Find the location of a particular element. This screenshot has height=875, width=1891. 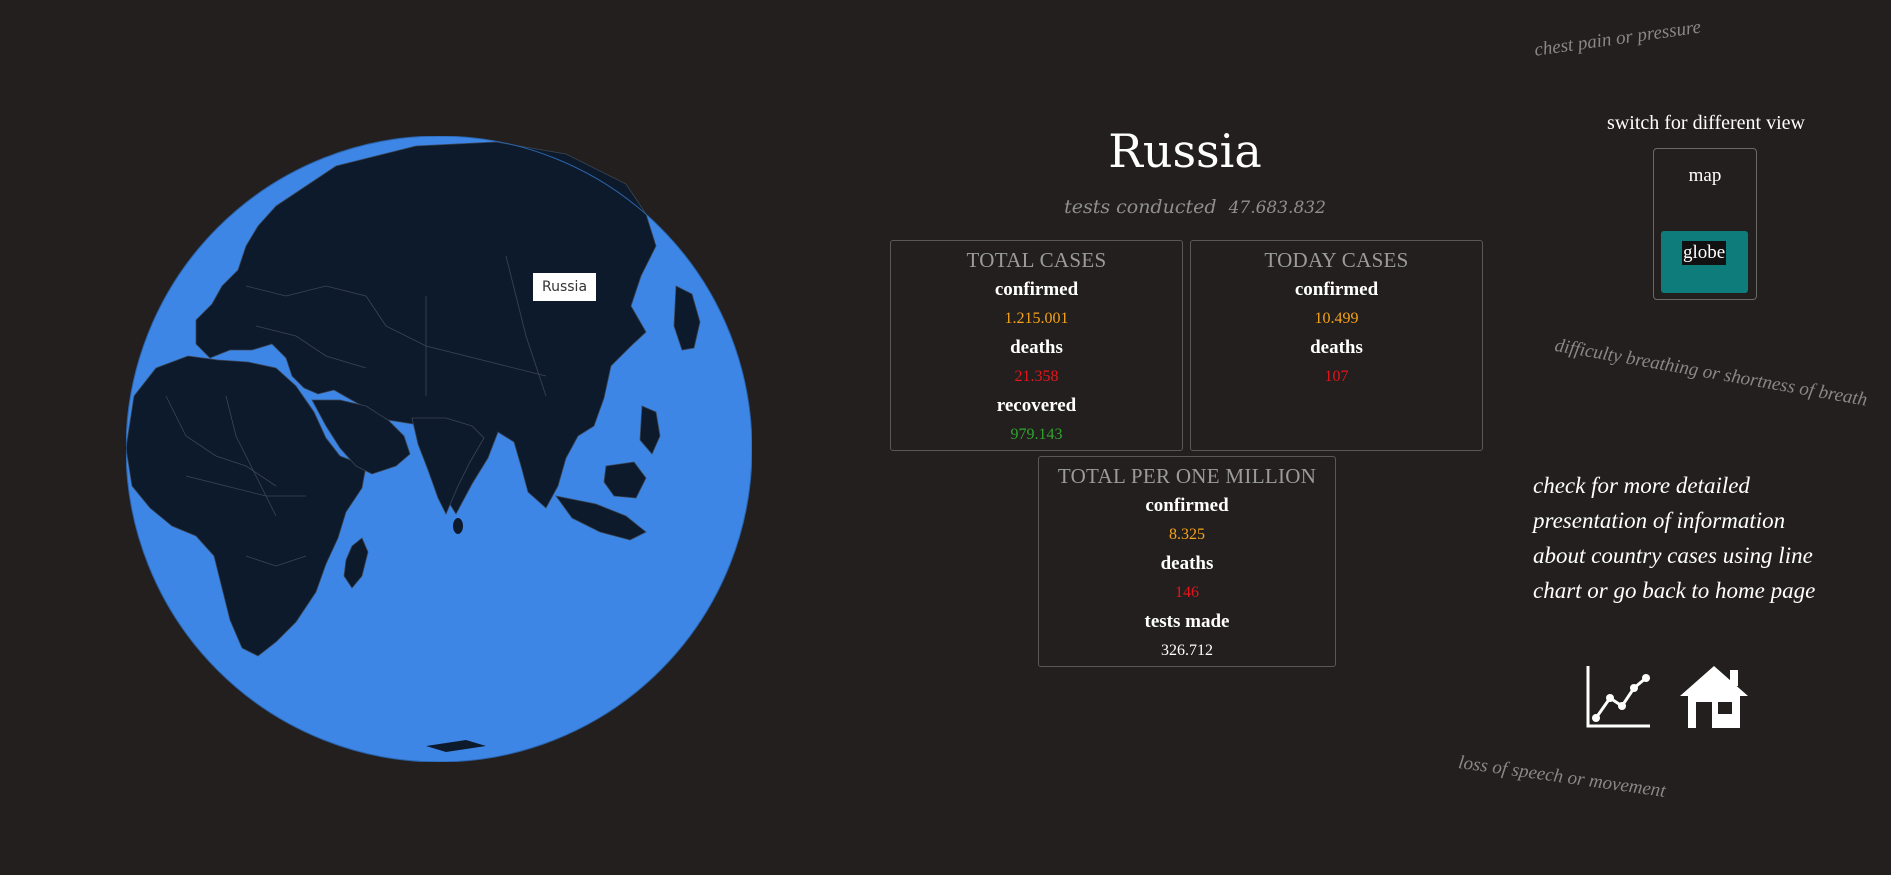

line-chart-icon is located at coordinates (1618, 697).